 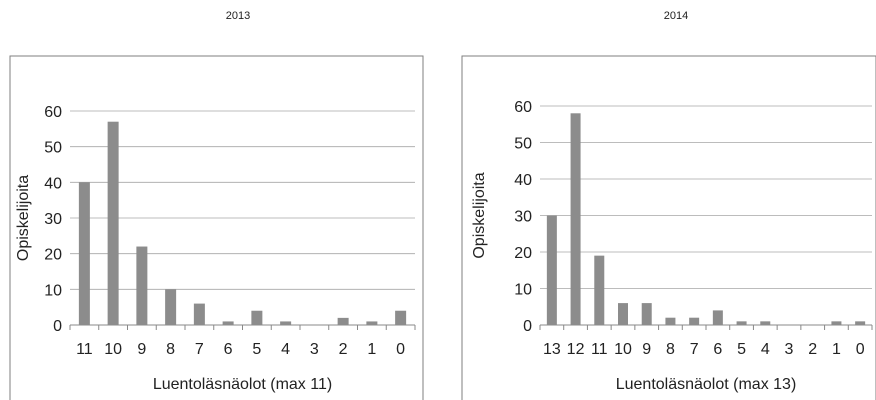 What do you see at coordinates (576, 349) in the screenshot?
I see `x-tick-label: 12` at bounding box center [576, 349].